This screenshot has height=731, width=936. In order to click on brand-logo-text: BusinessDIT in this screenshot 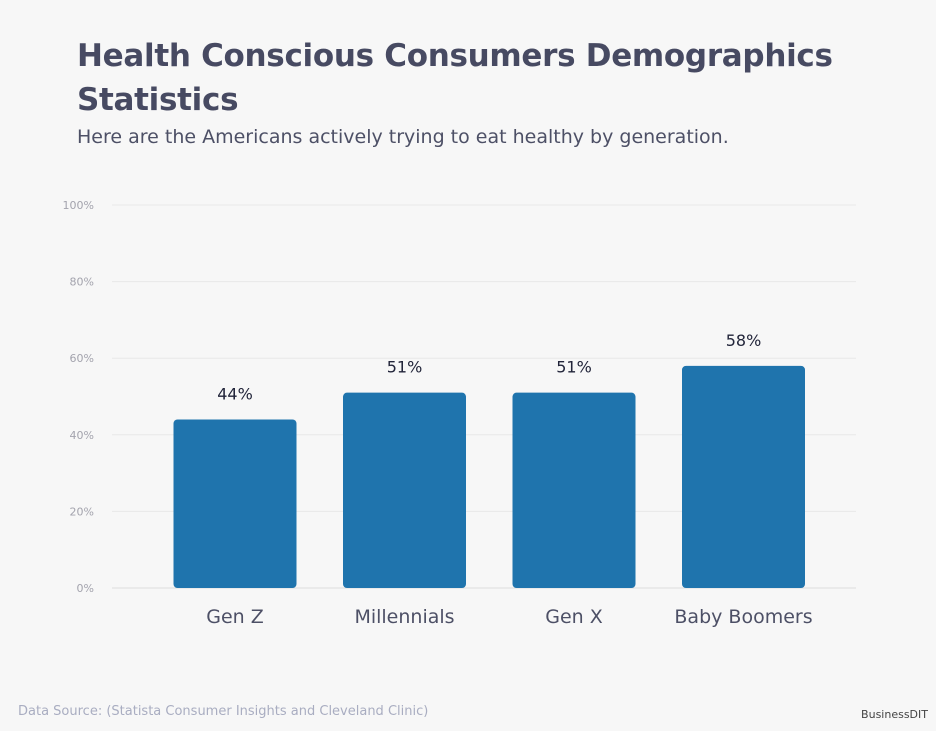, I will do `click(894, 714)`.